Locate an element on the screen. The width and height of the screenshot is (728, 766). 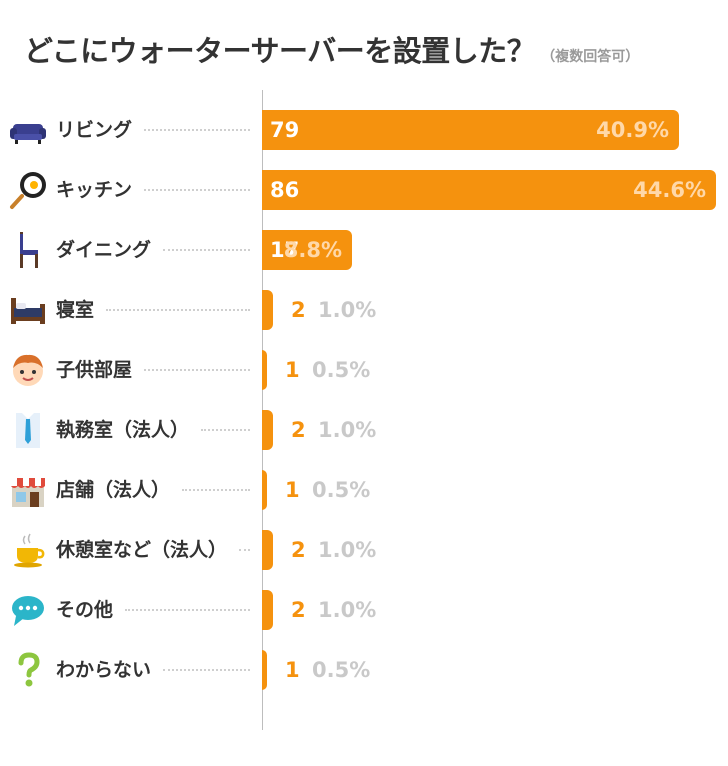
shirt-tie-icon is located at coordinates (28, 430).